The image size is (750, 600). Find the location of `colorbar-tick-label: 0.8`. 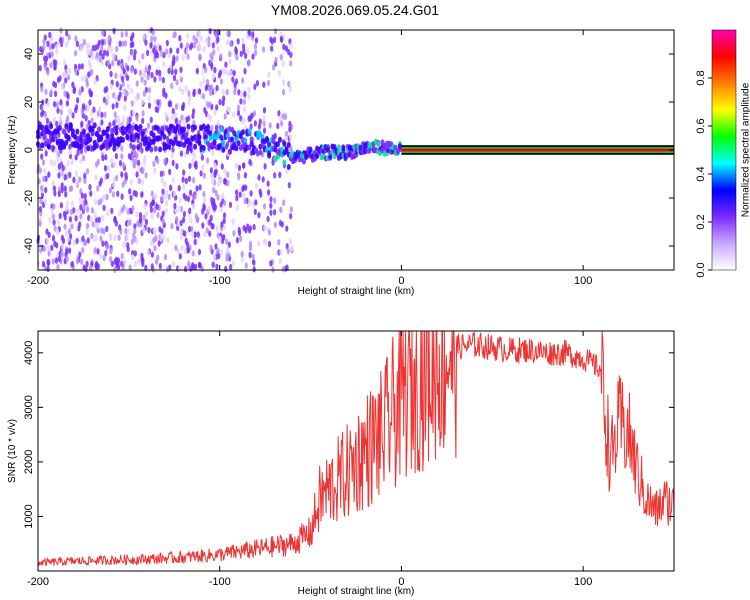

colorbar-tick-label: 0.8 is located at coordinates (701, 77).